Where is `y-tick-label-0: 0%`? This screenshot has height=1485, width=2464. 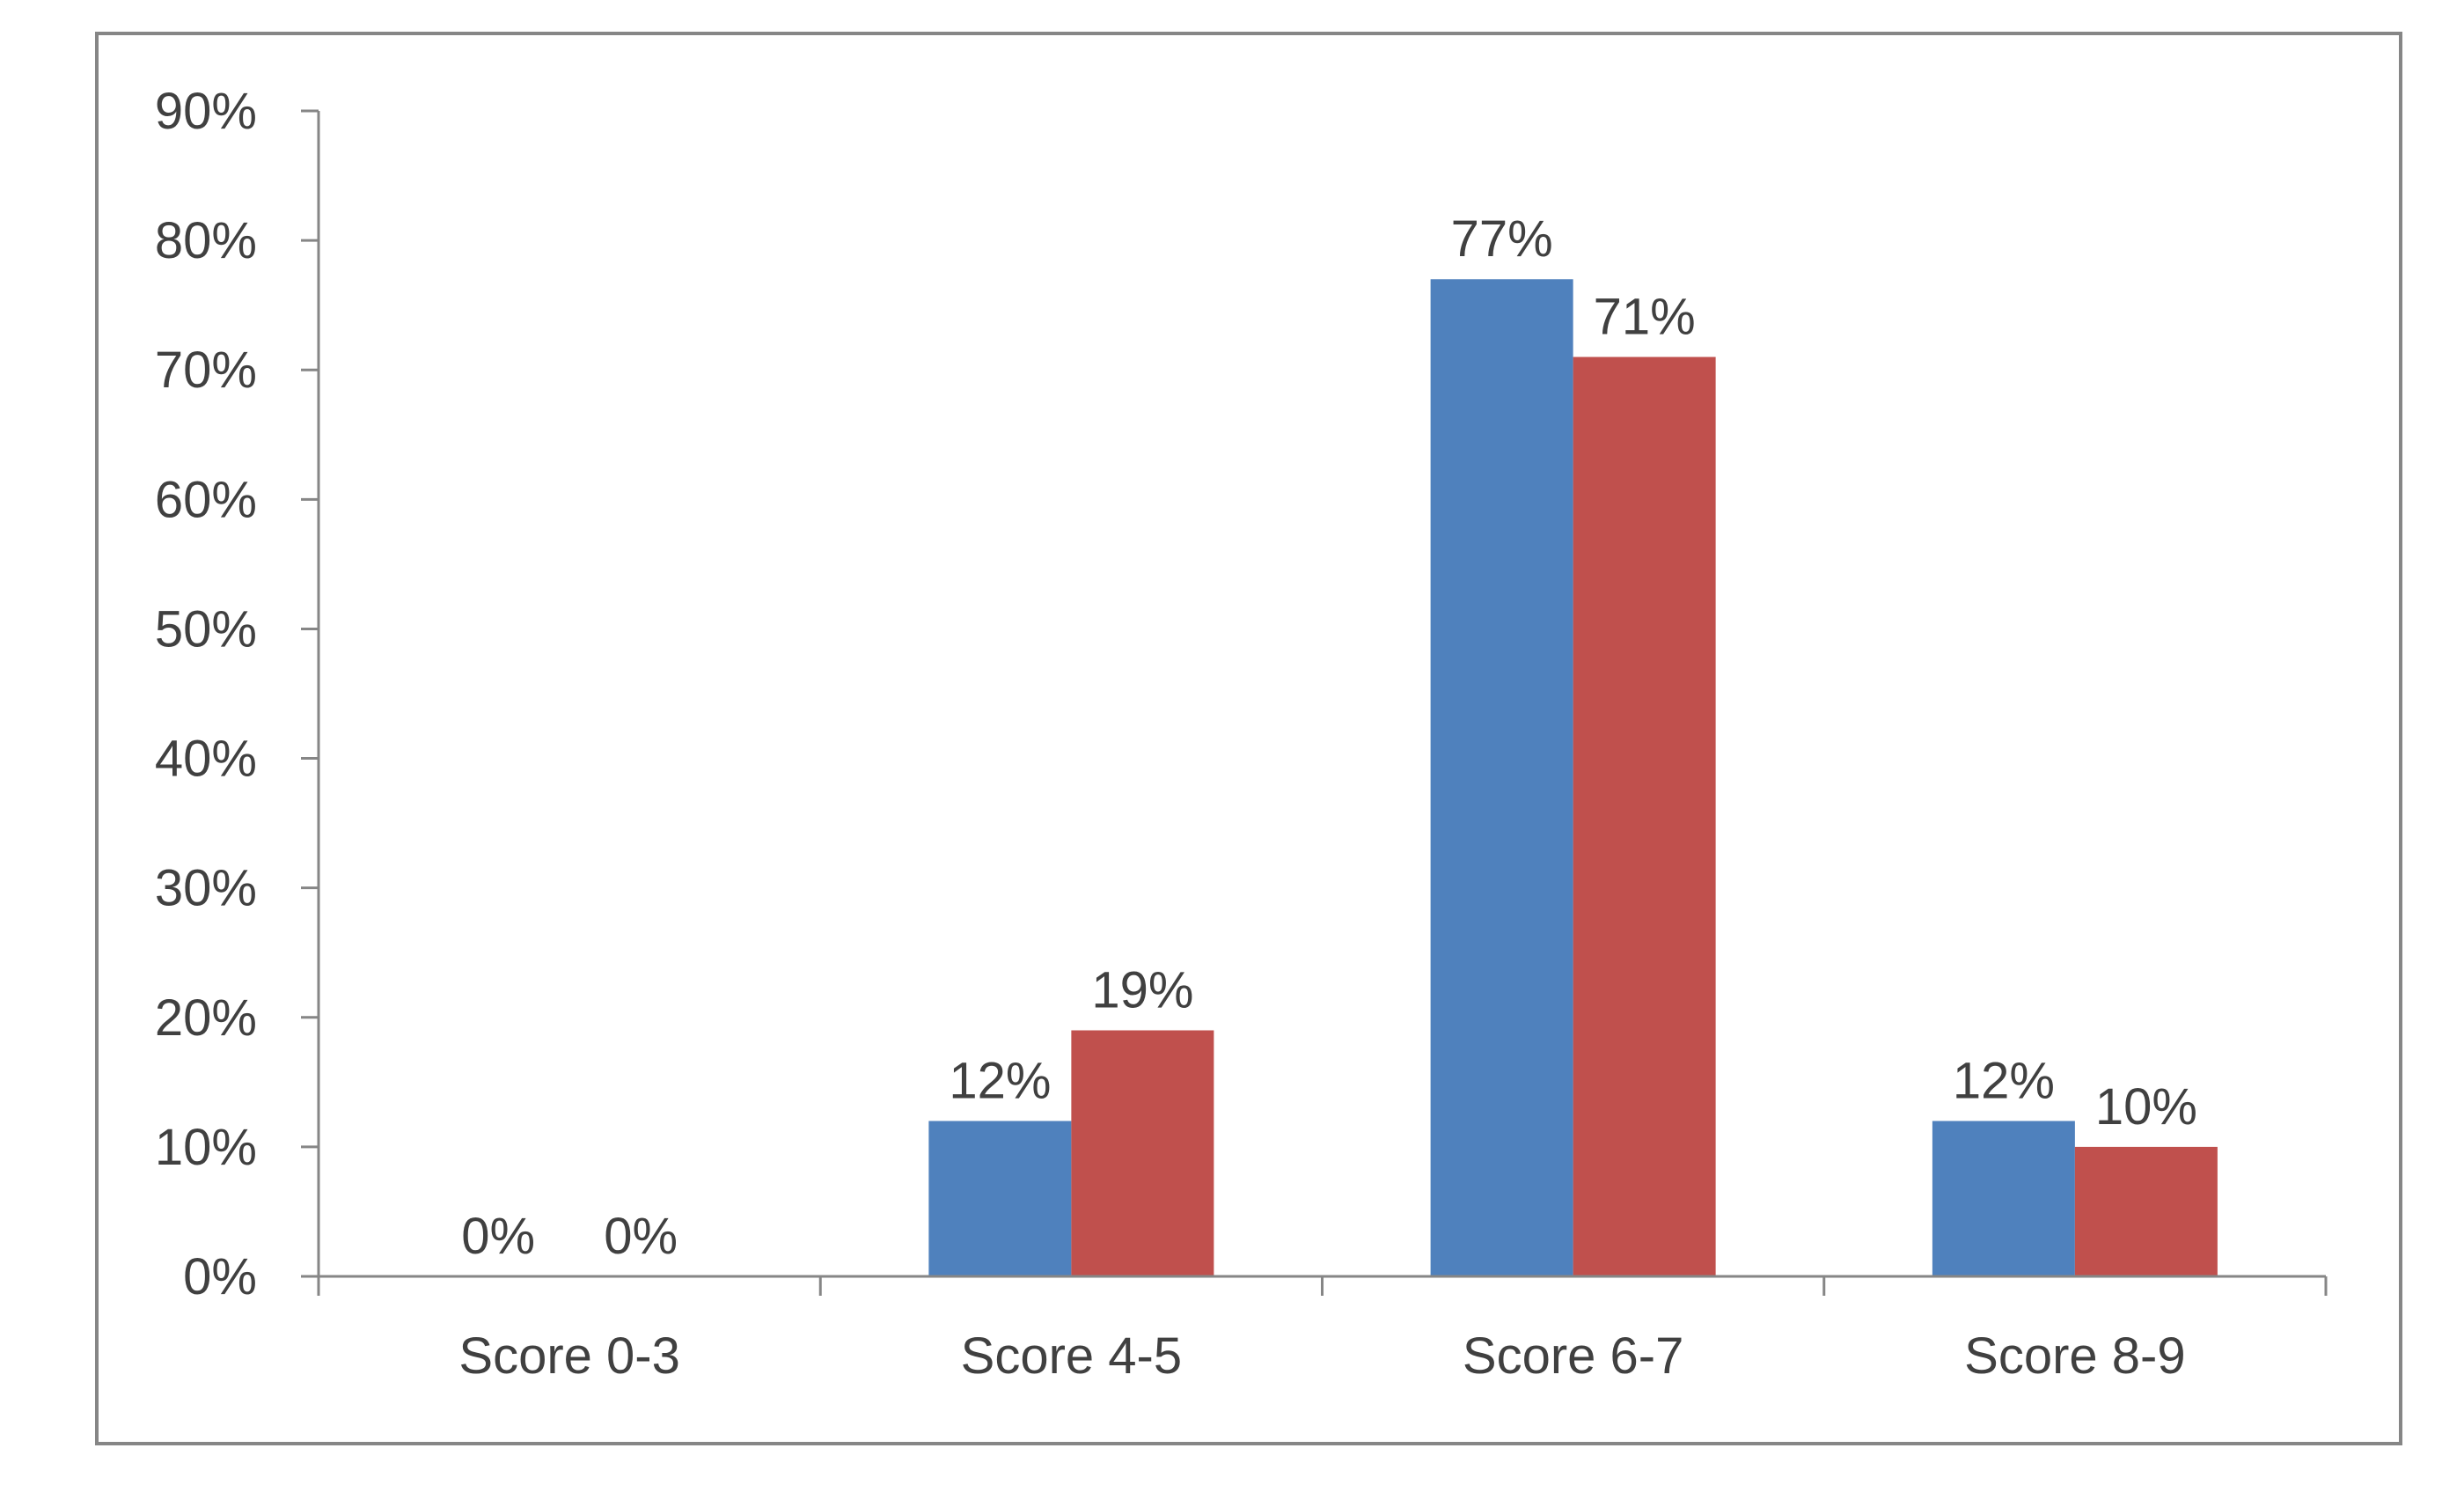 y-tick-label-0: 0% is located at coordinates (220, 1276).